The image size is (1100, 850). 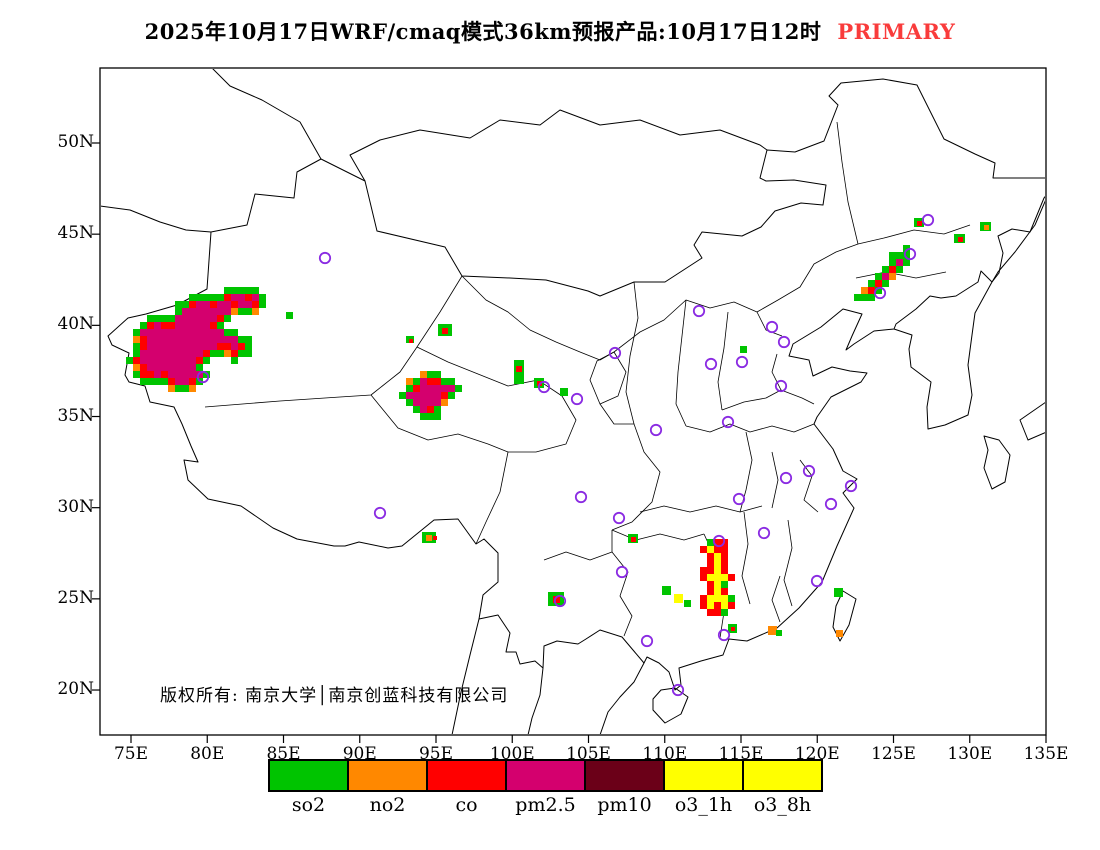 What do you see at coordinates (703, 805) in the screenshot?
I see `legend-label-o3_1h: o3_1h` at bounding box center [703, 805].